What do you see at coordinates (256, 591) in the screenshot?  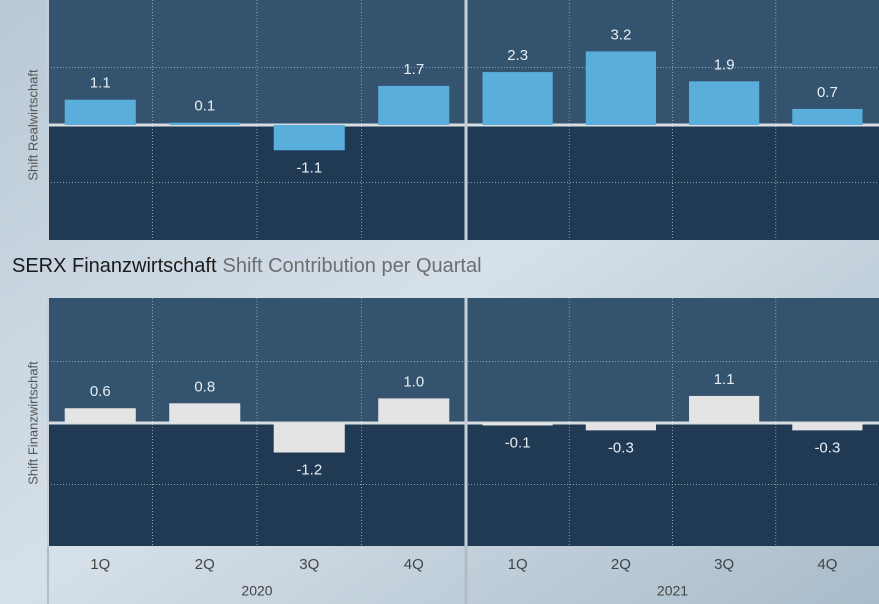 I see `x-group-label: 2020` at bounding box center [256, 591].